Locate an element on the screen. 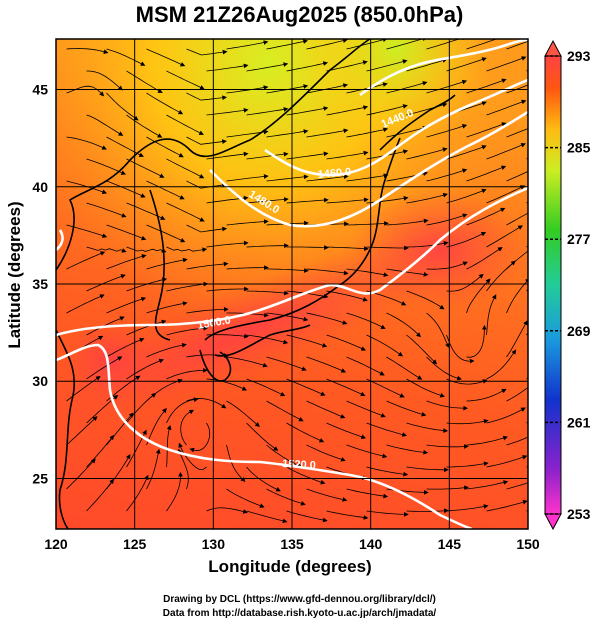 The image size is (599, 625). latitude-ticks: 25 30 35 40 45 is located at coordinates (40, 284).